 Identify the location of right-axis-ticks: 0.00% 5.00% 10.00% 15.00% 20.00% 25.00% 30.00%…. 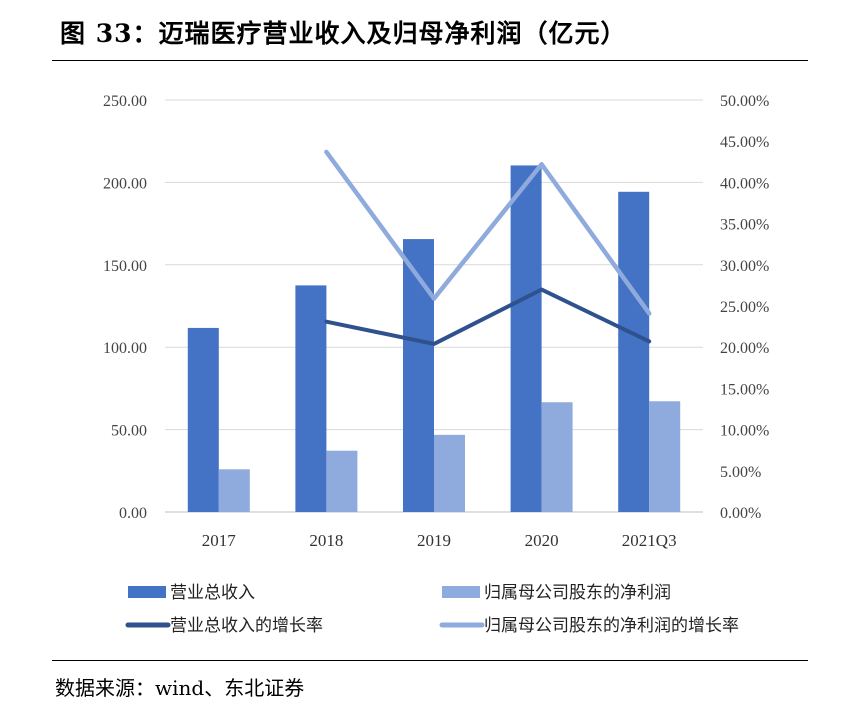
(744, 307).